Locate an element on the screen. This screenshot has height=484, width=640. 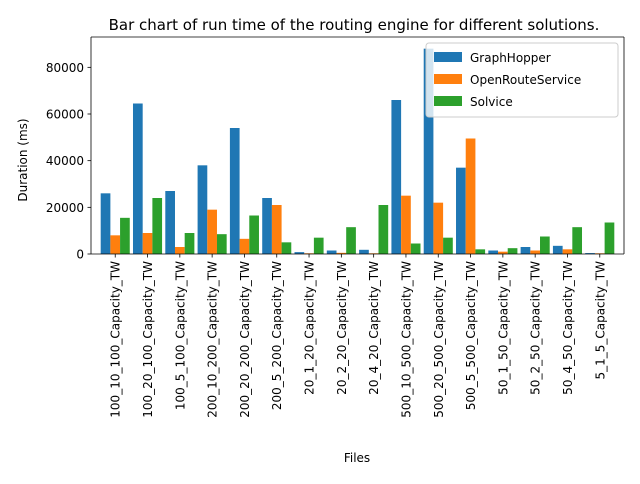
y-tick-label: 40000 is located at coordinates (65, 161).